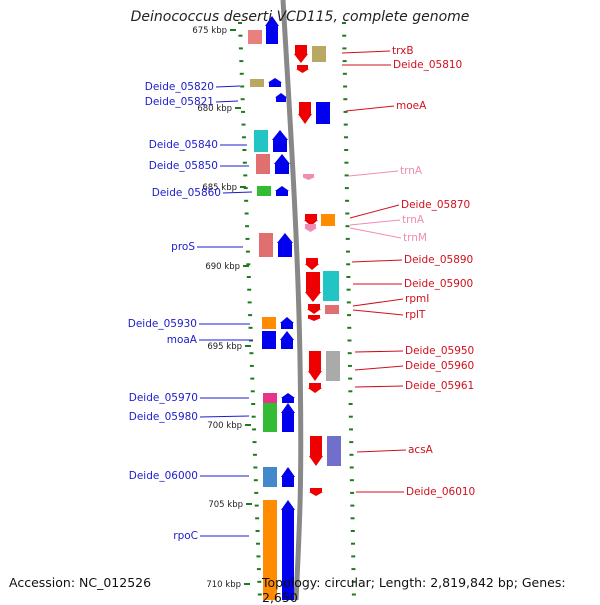 This screenshot has width=600, height=605. Describe the element at coordinates (438, 260) in the screenshot. I see `gene-label-right: Deide_05890` at that location.